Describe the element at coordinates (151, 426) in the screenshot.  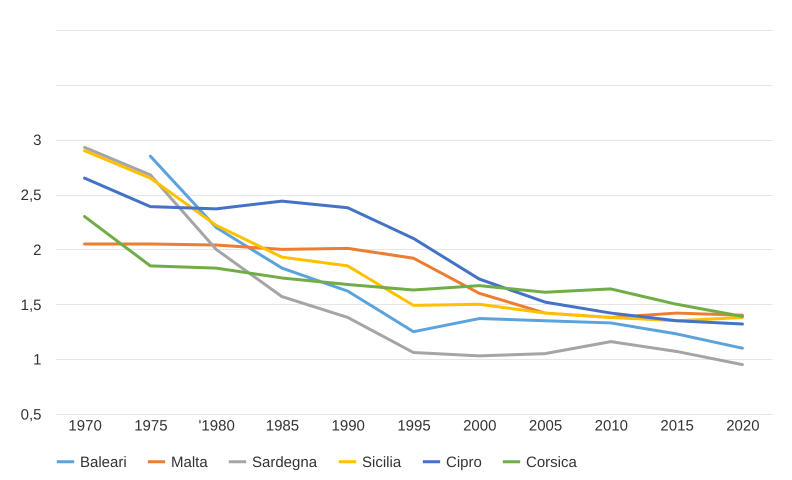
I see `x-tick-label: 1975` at that location.